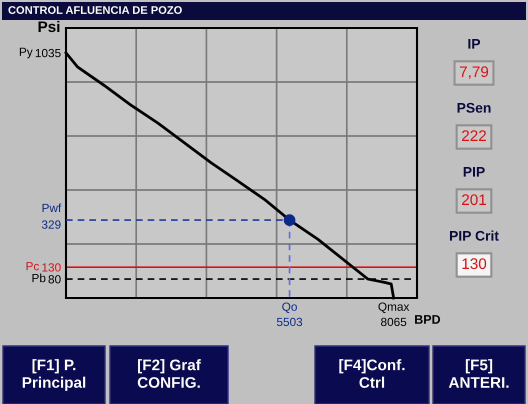 This screenshot has width=528, height=404. Describe the element at coordinates (474, 107) in the screenshot. I see `text: PSen` at that location.